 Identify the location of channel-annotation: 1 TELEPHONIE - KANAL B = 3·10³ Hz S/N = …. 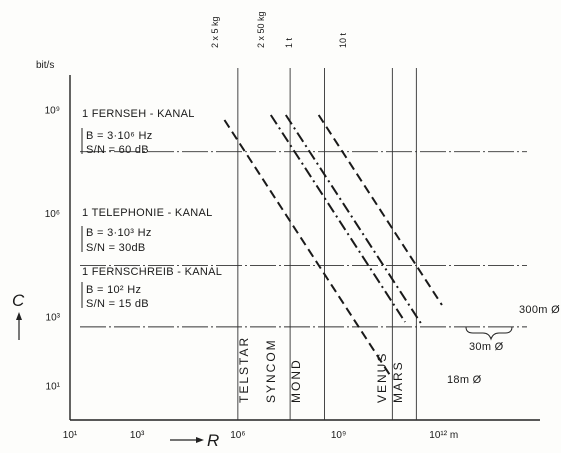
(147, 230).